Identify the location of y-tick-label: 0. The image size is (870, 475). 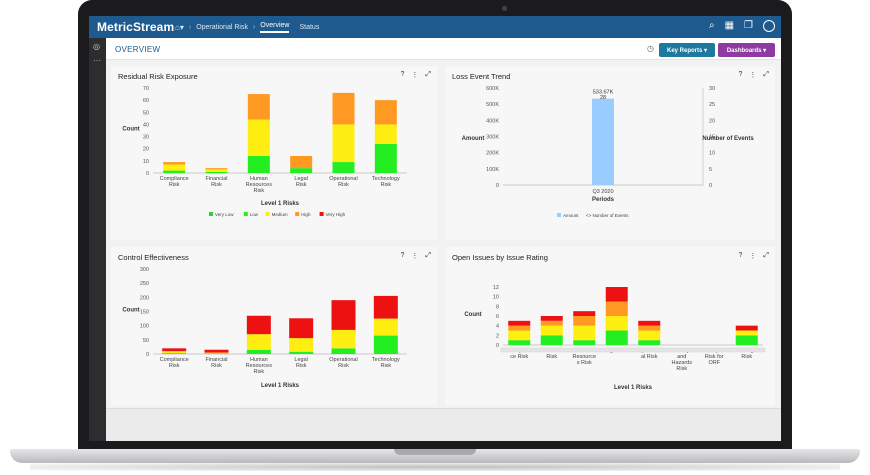
(497, 346).